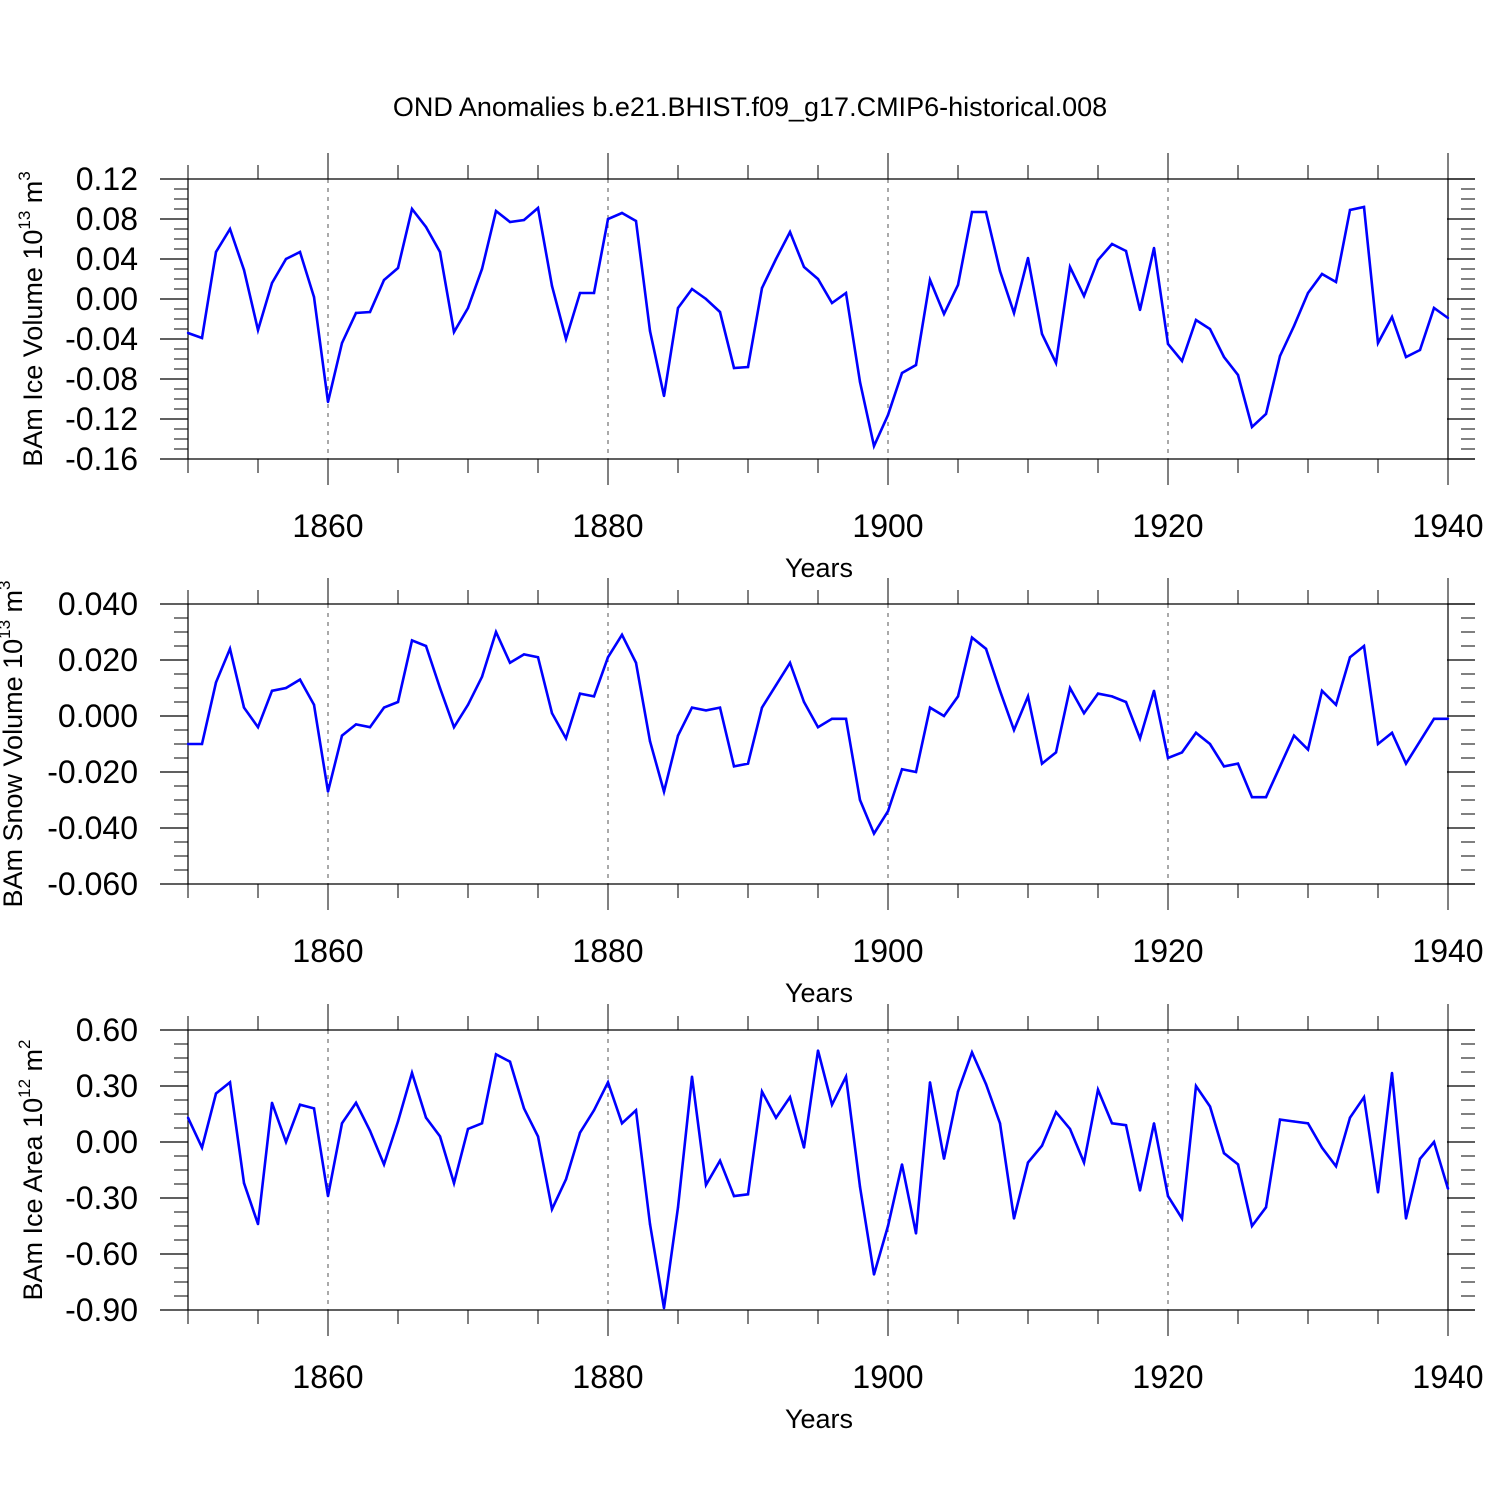 The width and height of the screenshot is (1500, 1500). Describe the element at coordinates (818, 732) in the screenshot. I see `series-line` at that location.